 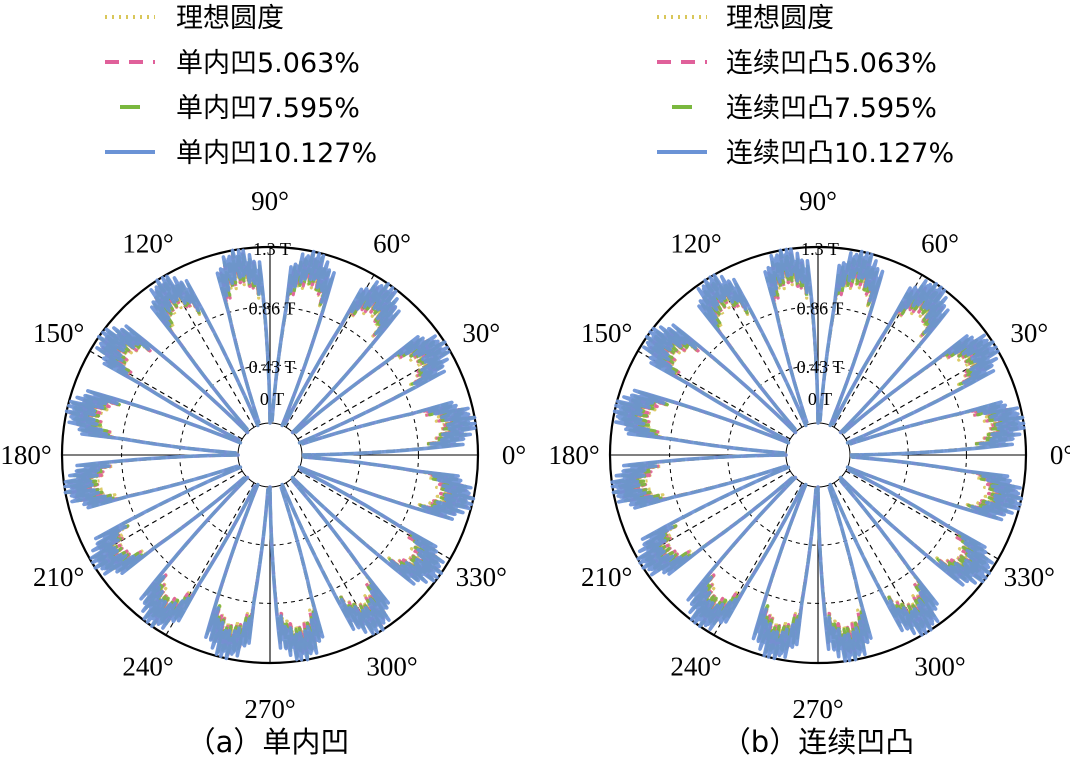 I want to click on plot-a-angle-tick-270: 270°, so click(x=269, y=709).